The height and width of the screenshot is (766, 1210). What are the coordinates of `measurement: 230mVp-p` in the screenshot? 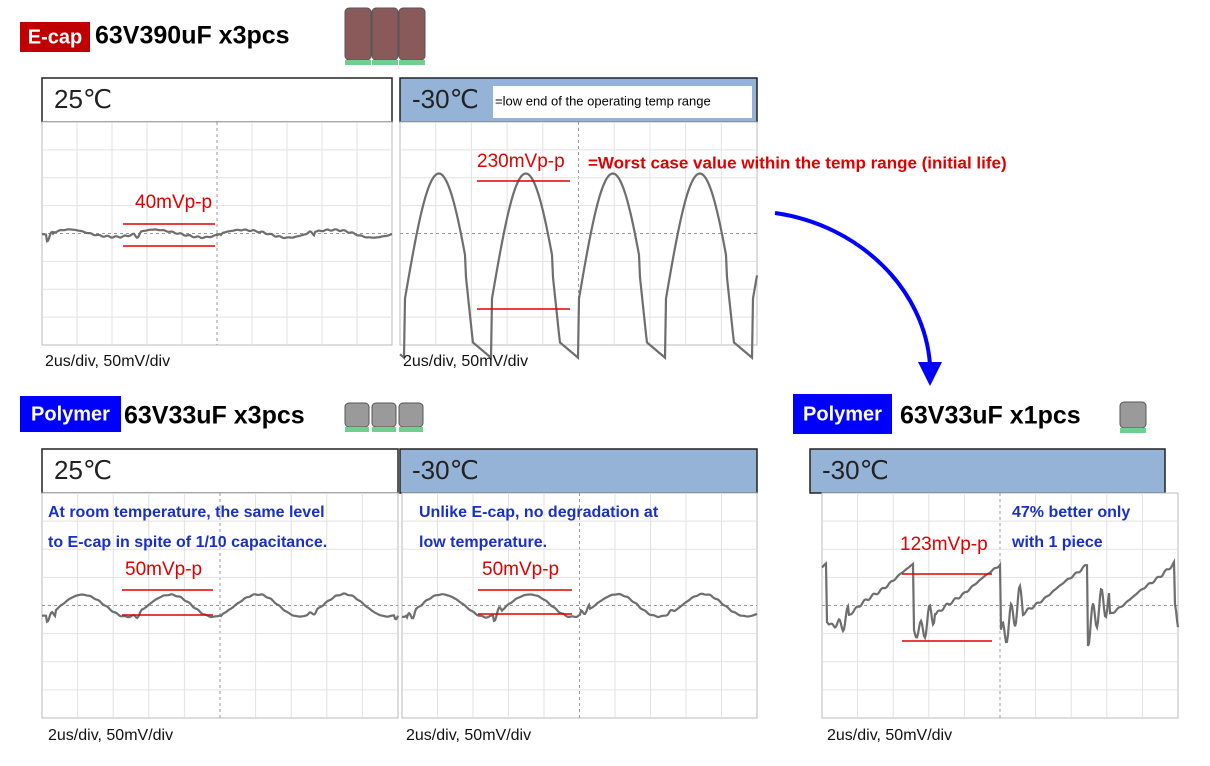 It's located at (521, 161).